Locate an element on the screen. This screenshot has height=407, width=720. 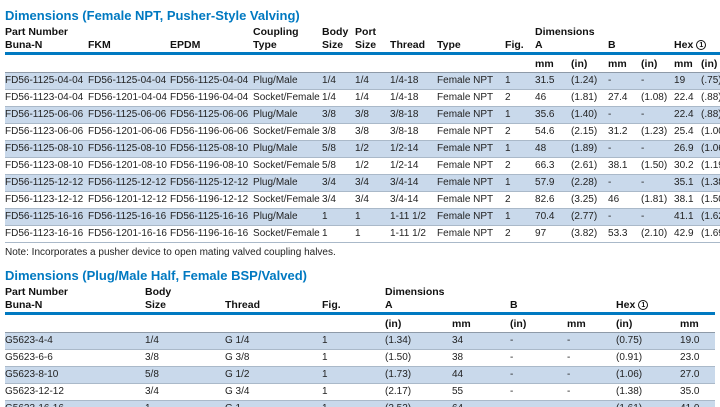
col-header-coupling-type: Type is located at coordinates (288, 47).